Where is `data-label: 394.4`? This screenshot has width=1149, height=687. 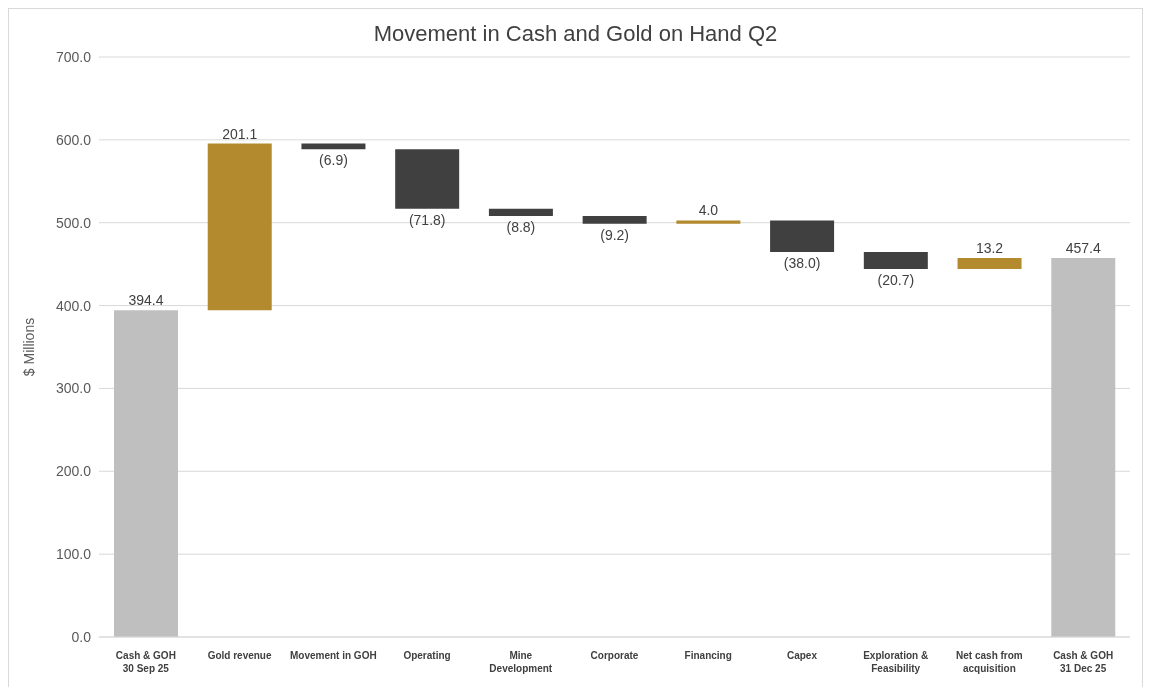
data-label: 394.4 is located at coordinates (146, 300).